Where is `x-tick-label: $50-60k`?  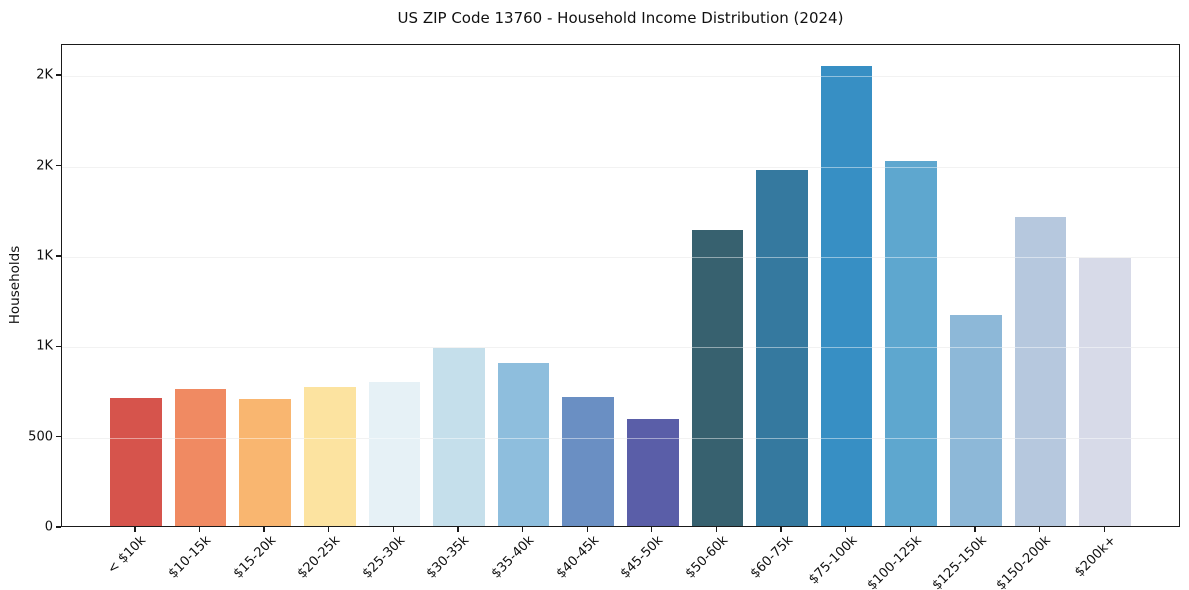 x-tick-label: $50-60k is located at coordinates (707, 557).